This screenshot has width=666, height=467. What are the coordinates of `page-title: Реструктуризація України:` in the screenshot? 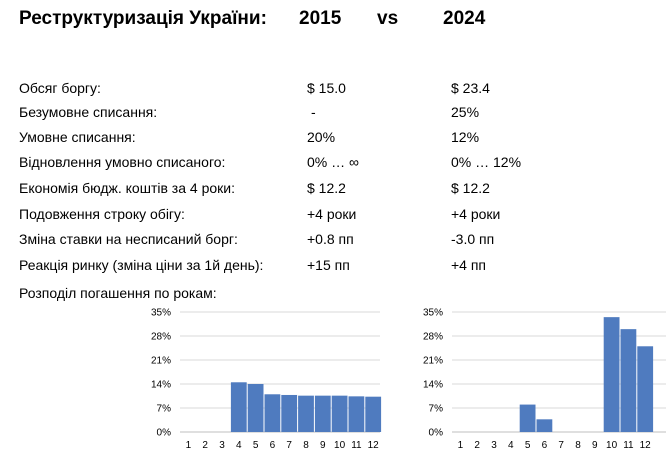 It's located at (143, 18).